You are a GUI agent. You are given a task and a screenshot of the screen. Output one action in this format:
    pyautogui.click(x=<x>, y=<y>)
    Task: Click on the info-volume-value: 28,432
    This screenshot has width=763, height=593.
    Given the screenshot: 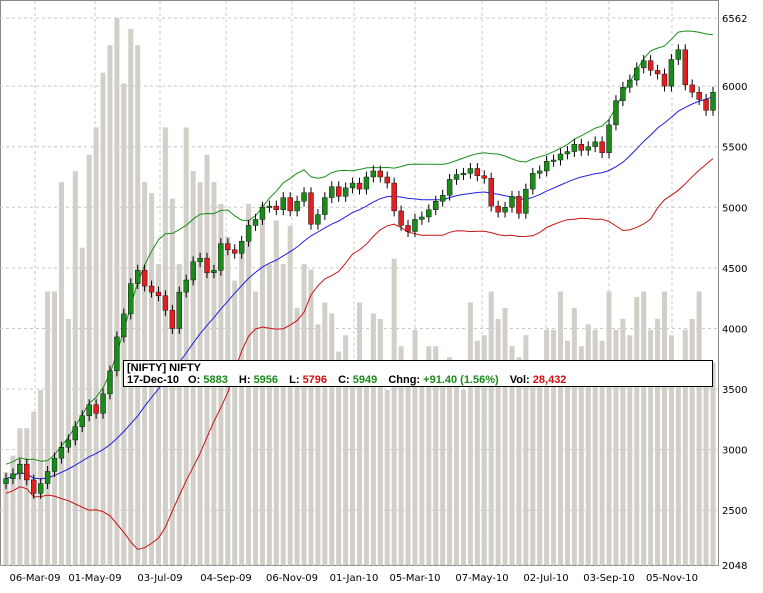 What is the action you would take?
    pyautogui.click(x=549, y=380)
    